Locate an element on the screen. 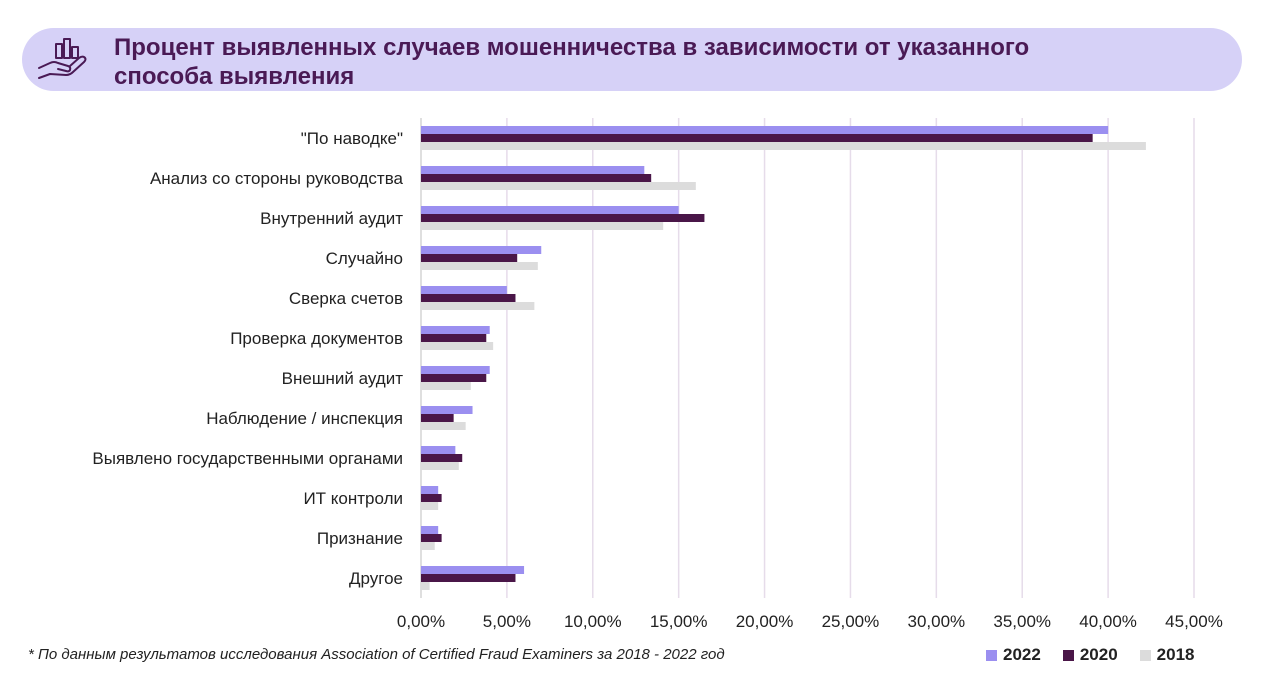  category-label: Признание is located at coordinates (360, 538).